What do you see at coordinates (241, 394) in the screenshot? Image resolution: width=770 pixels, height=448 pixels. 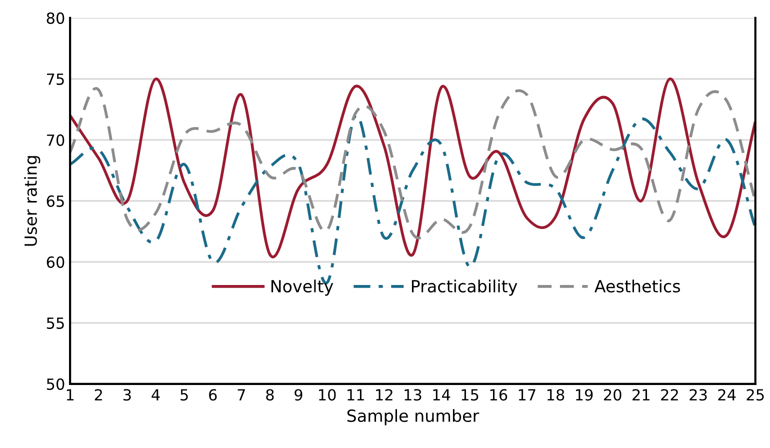 I see `x-tick-label: 7` at bounding box center [241, 394].